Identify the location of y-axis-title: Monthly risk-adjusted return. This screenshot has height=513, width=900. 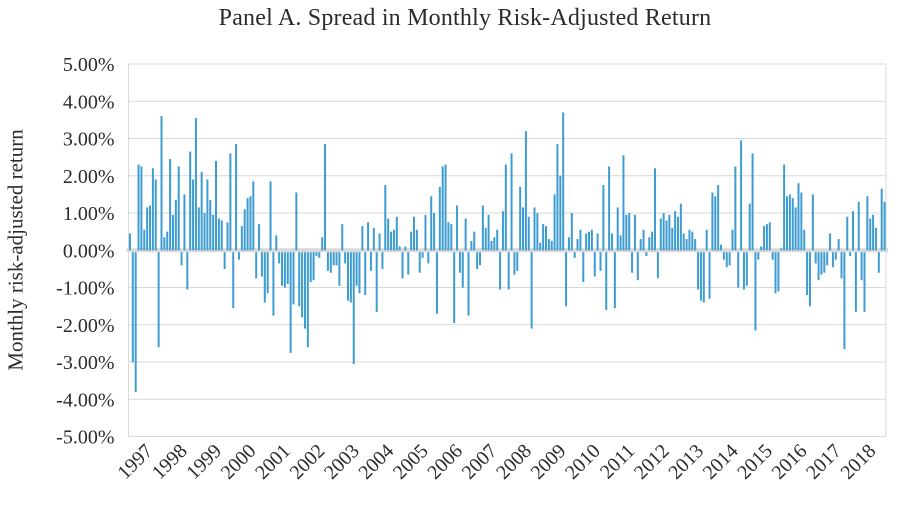
(15, 250).